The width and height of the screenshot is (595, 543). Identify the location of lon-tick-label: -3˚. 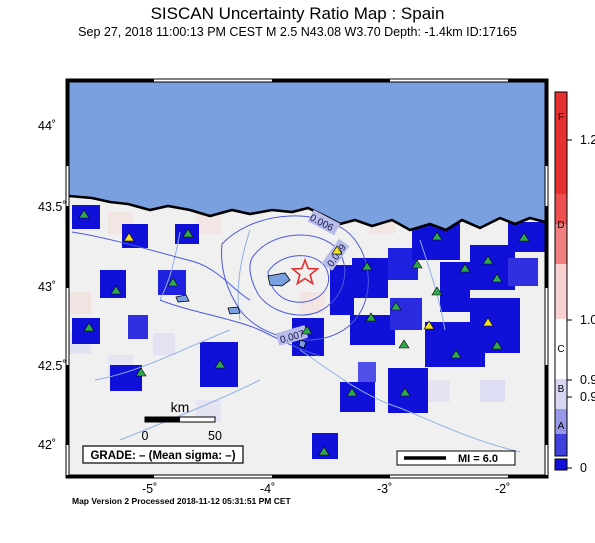
(385, 489).